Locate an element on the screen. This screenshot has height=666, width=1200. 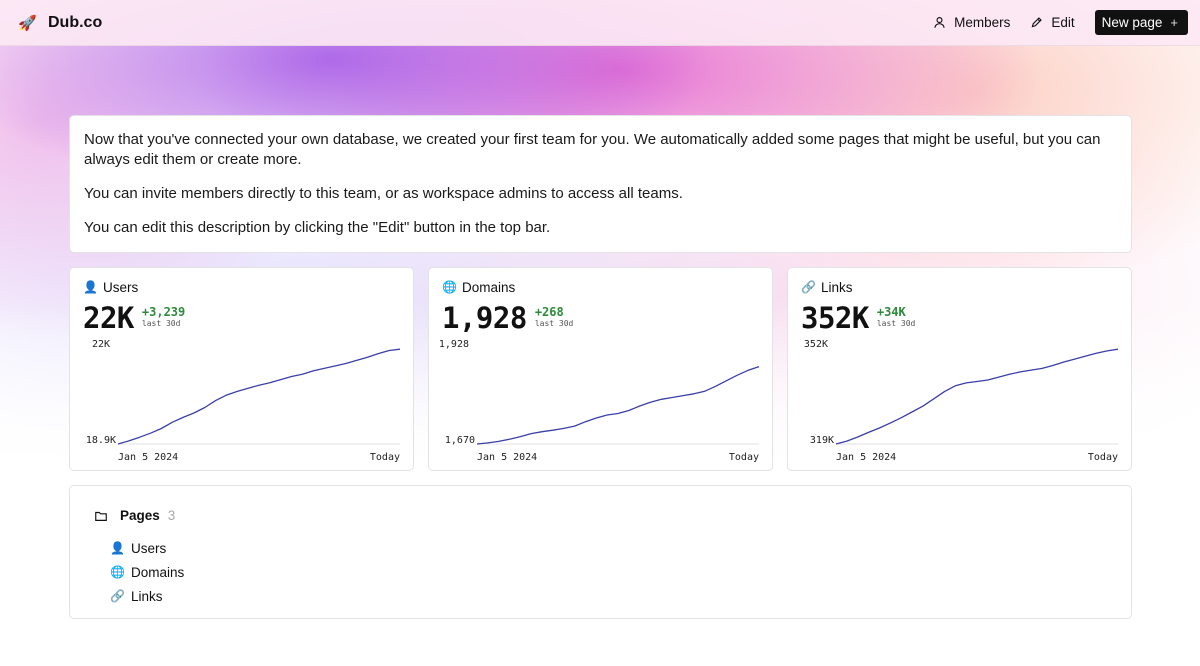
y-tick-label-min: 319K is located at coordinates (822, 440).